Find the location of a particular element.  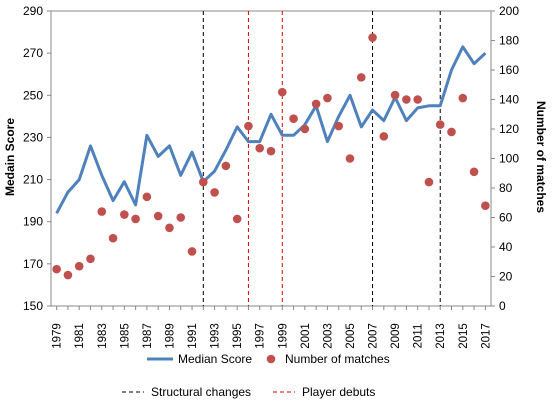

y-tick-label: 250 is located at coordinates (33, 95).